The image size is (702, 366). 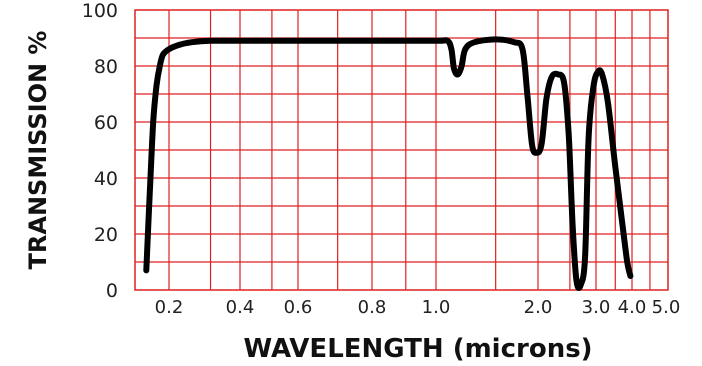 I want to click on x-tick-label: 0.6, so click(x=298, y=307).